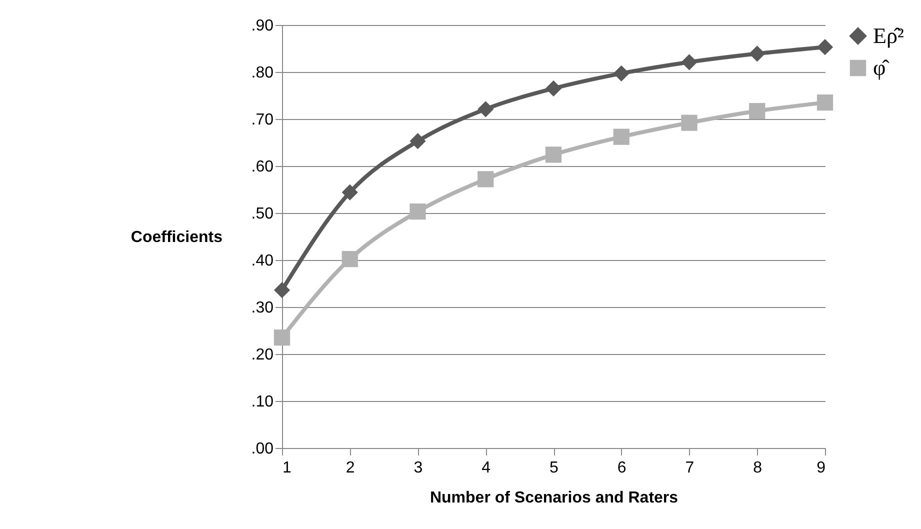 This screenshot has width=921, height=529. Describe the element at coordinates (689, 468) in the screenshot. I see `x-tick-label: 7` at that location.